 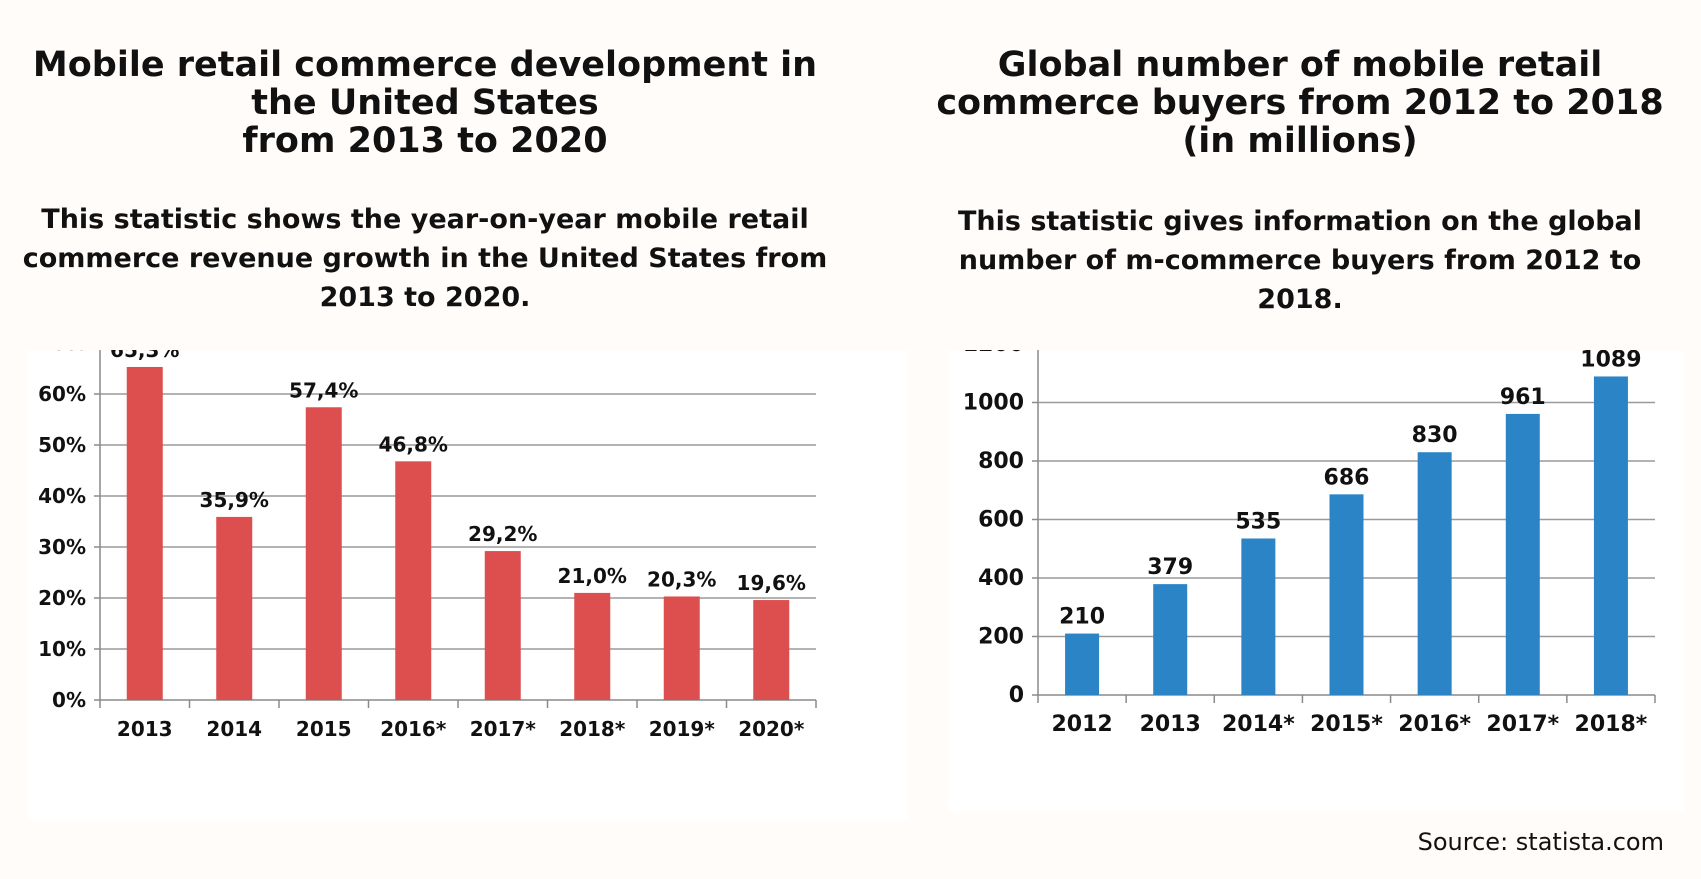 I want to click on y-tick-label: 1200, so click(x=993, y=353).